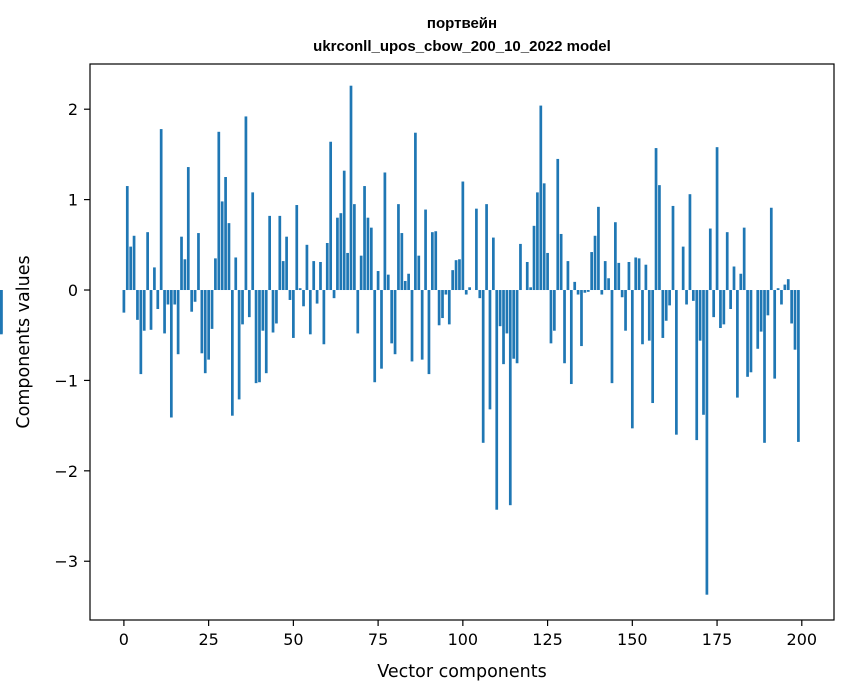 The width and height of the screenshot is (847, 696). I want to click on y-tick-label: −3, so click(66, 561).